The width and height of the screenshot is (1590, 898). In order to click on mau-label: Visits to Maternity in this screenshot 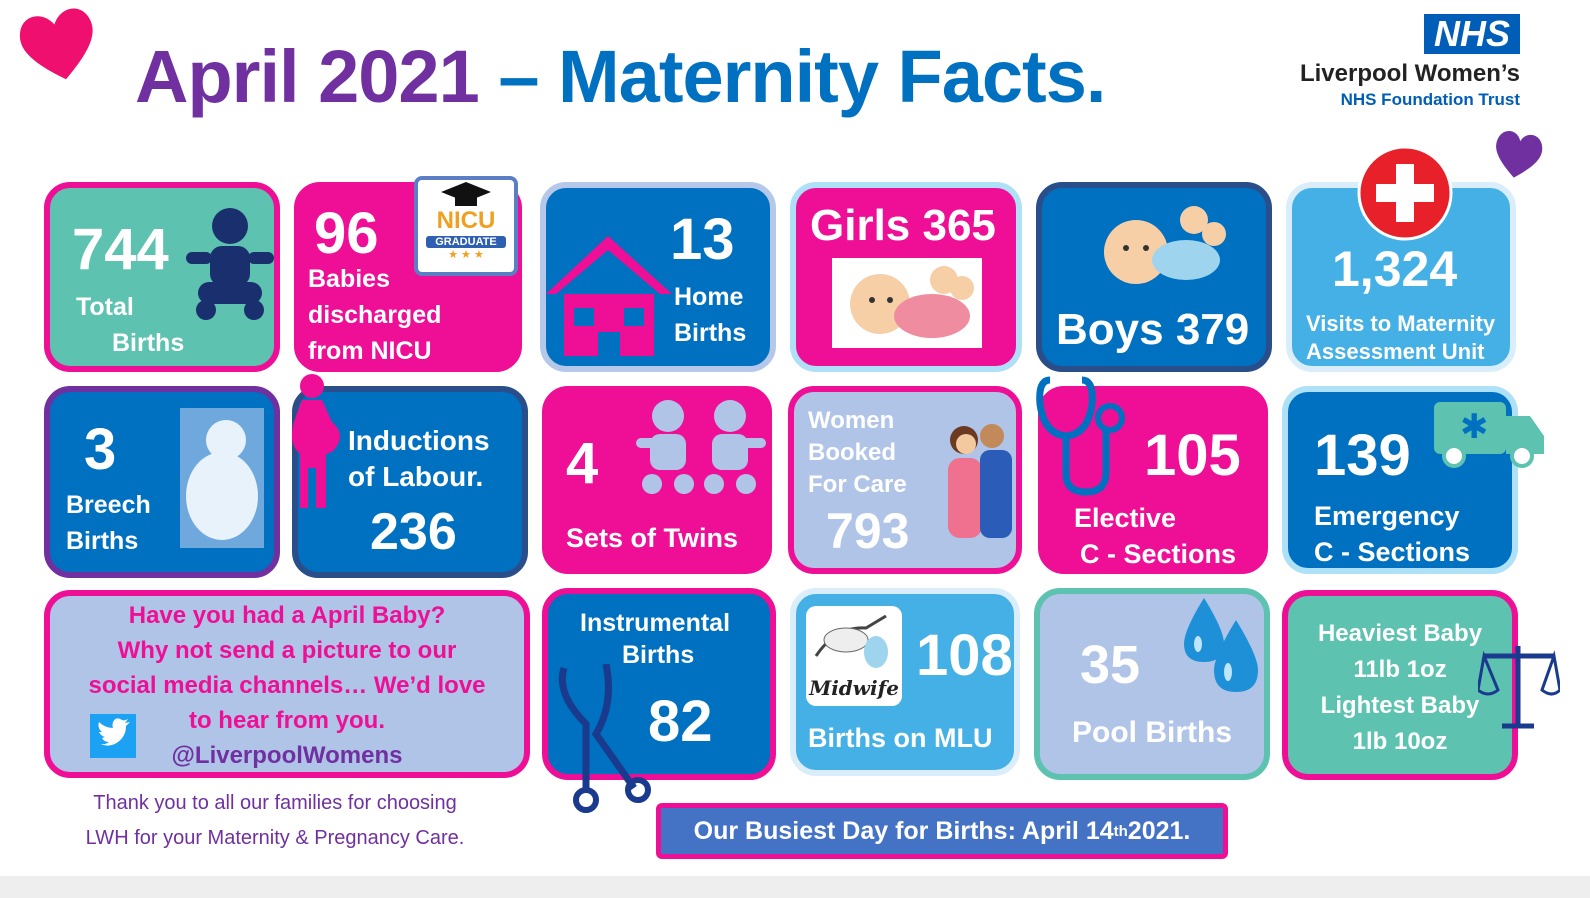, I will do `click(1401, 323)`.